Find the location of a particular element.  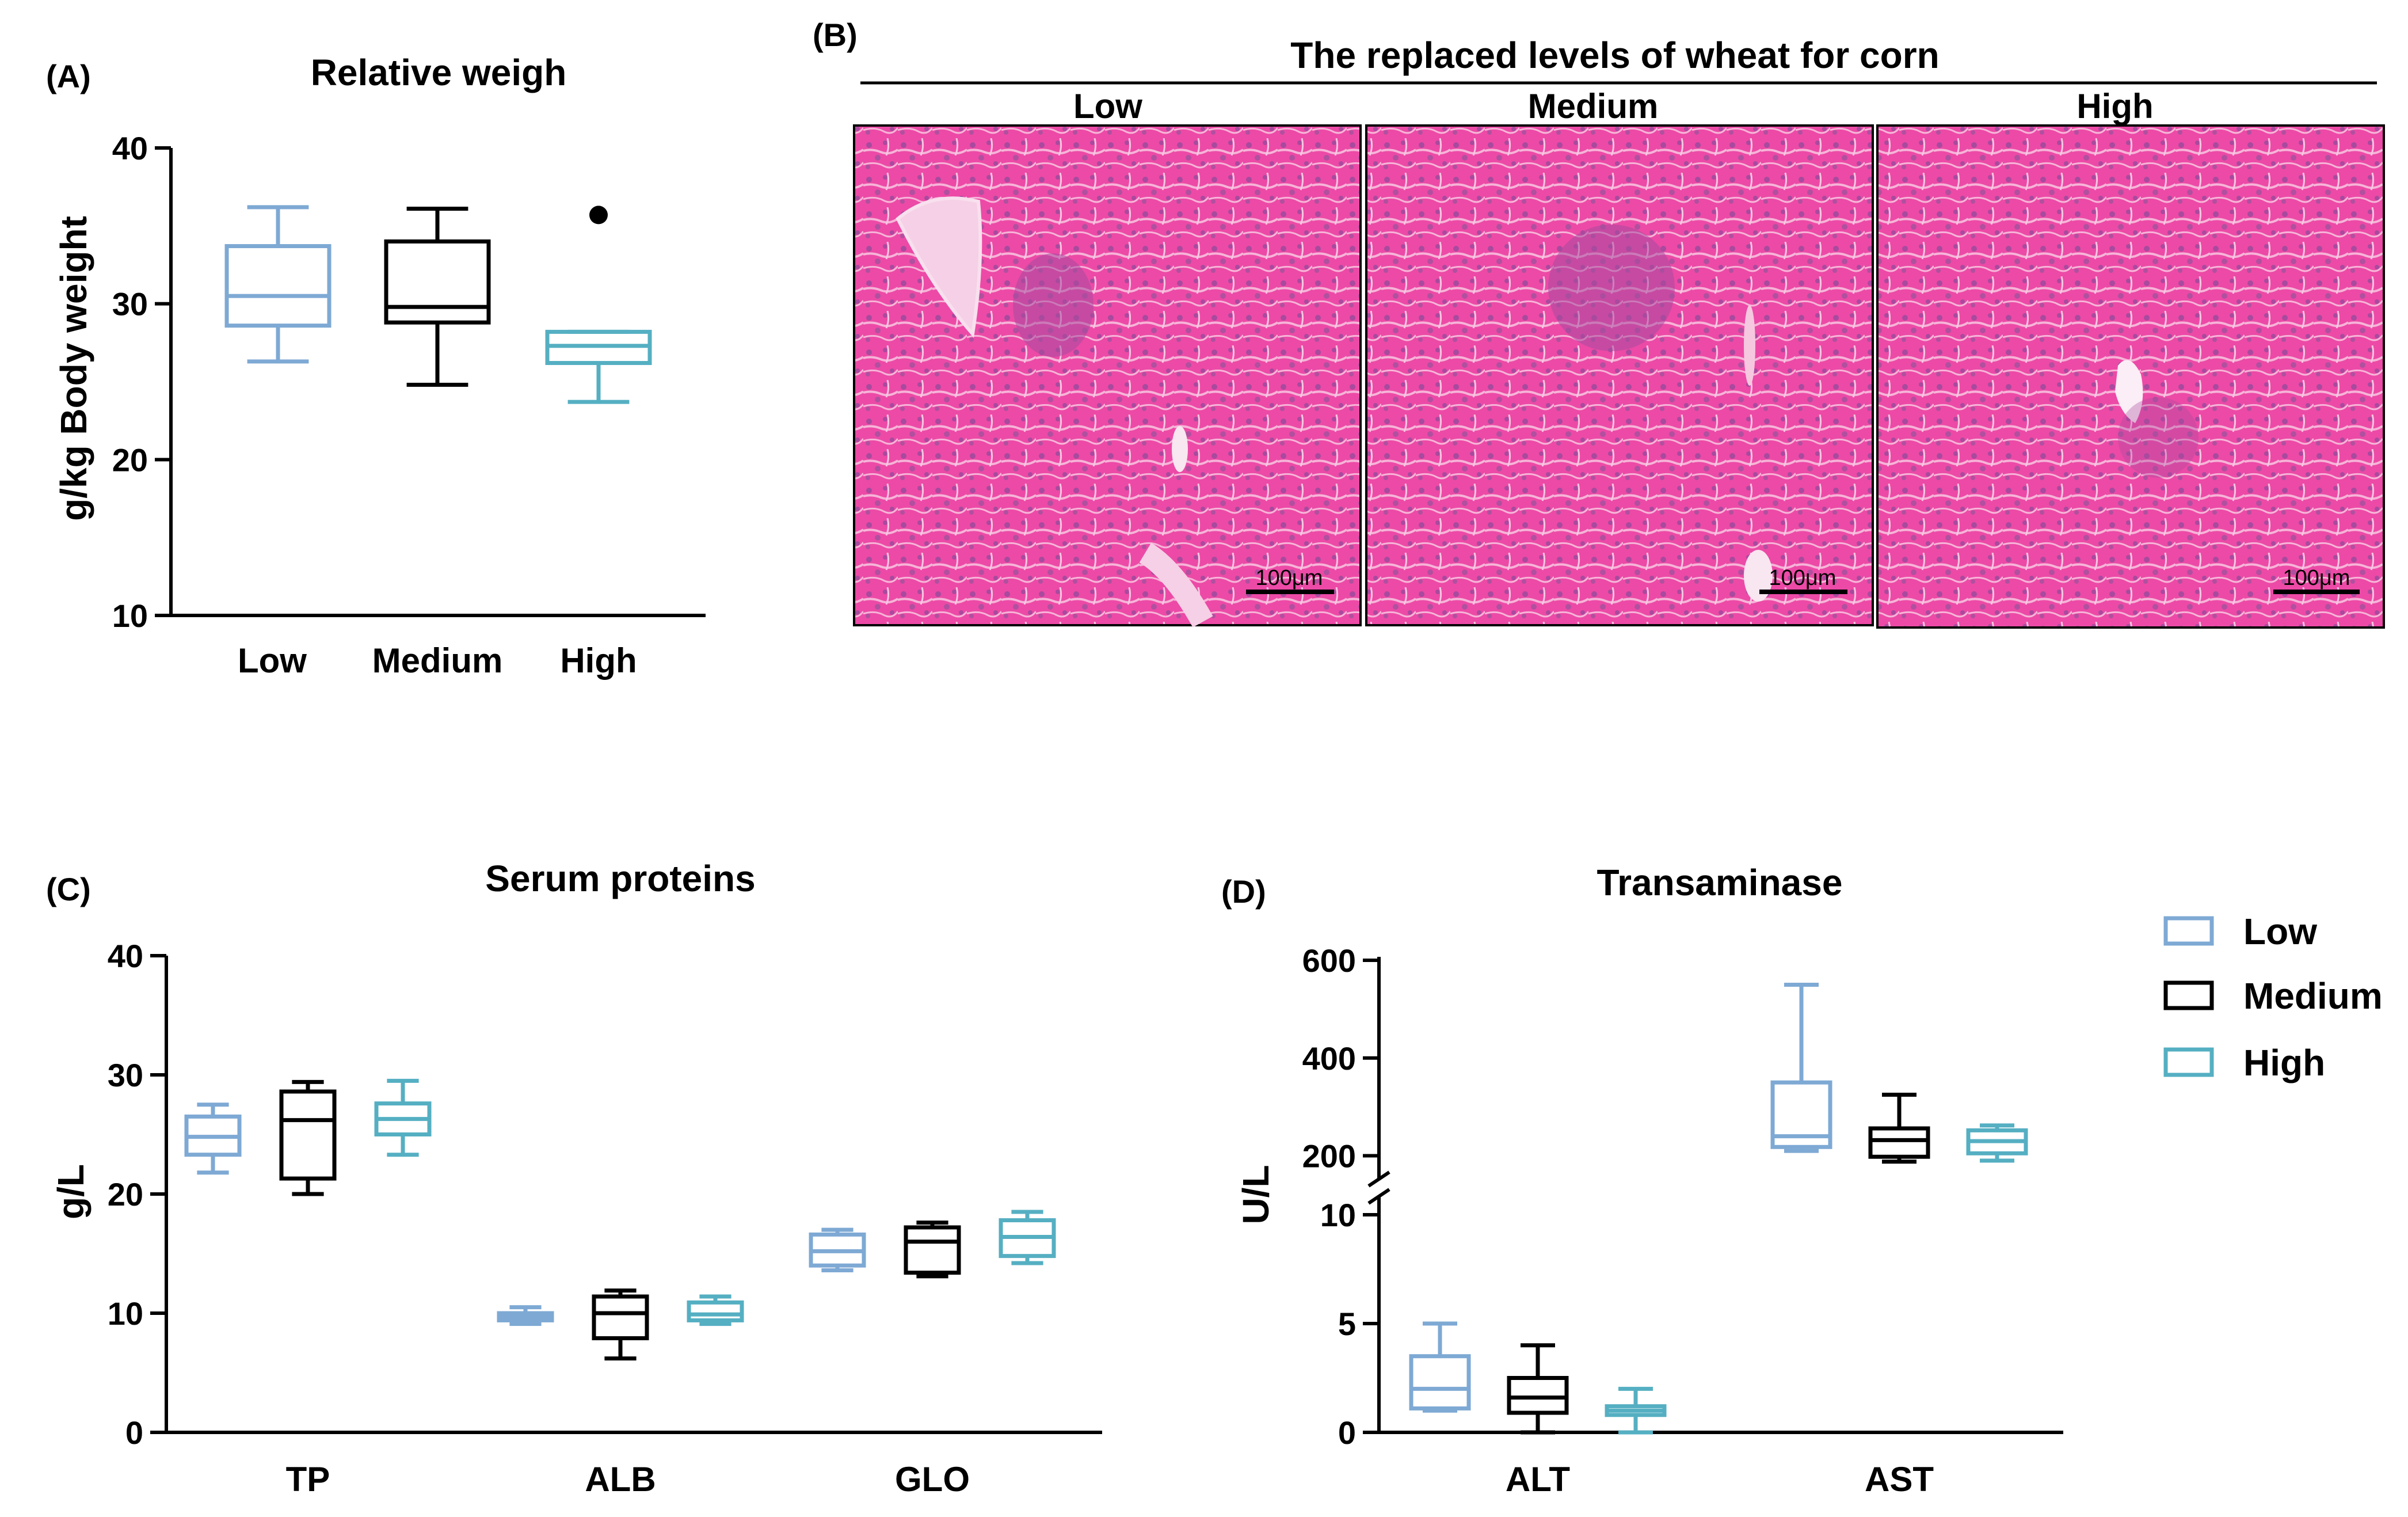

panel-c-box-alb-high-box is located at coordinates (715, 1311).